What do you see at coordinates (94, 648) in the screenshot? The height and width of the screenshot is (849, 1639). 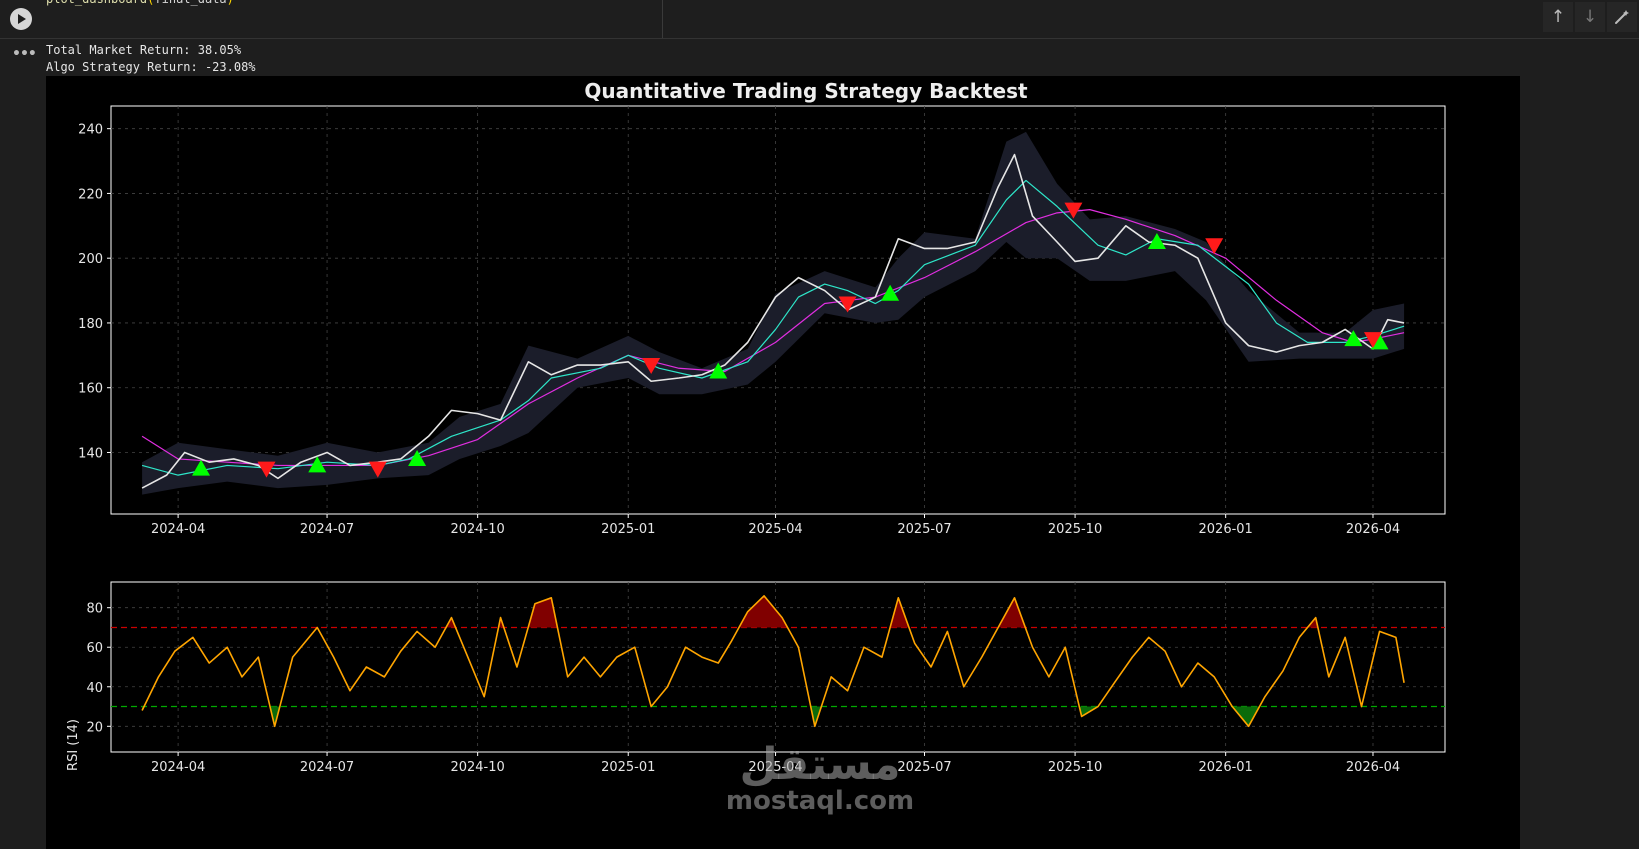 I see `rsi-ytick-label: 60` at bounding box center [94, 648].